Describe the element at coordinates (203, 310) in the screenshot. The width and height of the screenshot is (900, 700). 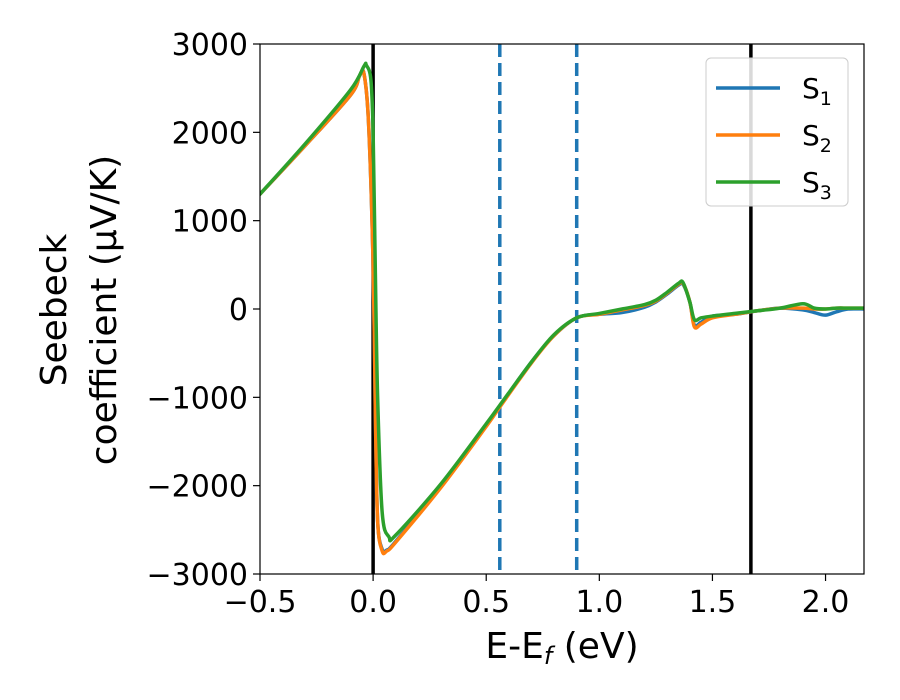
I see `y-axis: −3000 −2000 −1000 0 1000 2000 3000` at that location.